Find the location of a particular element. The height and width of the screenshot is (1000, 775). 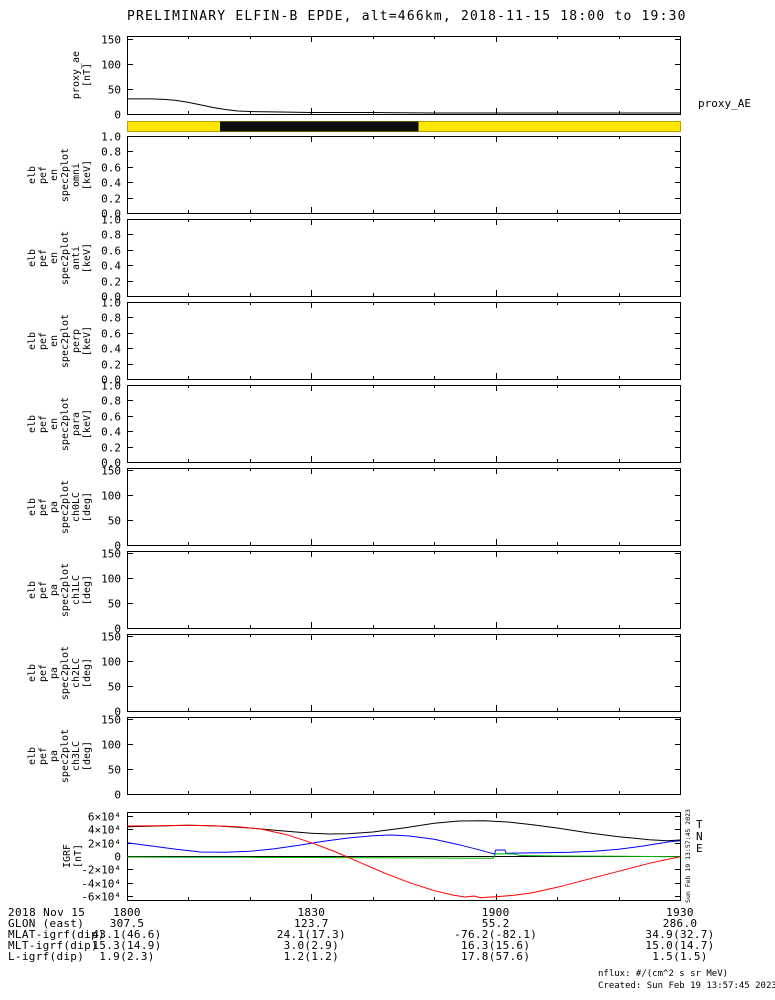

y-tick-label: 4×10⁴ is located at coordinates (104, 830).